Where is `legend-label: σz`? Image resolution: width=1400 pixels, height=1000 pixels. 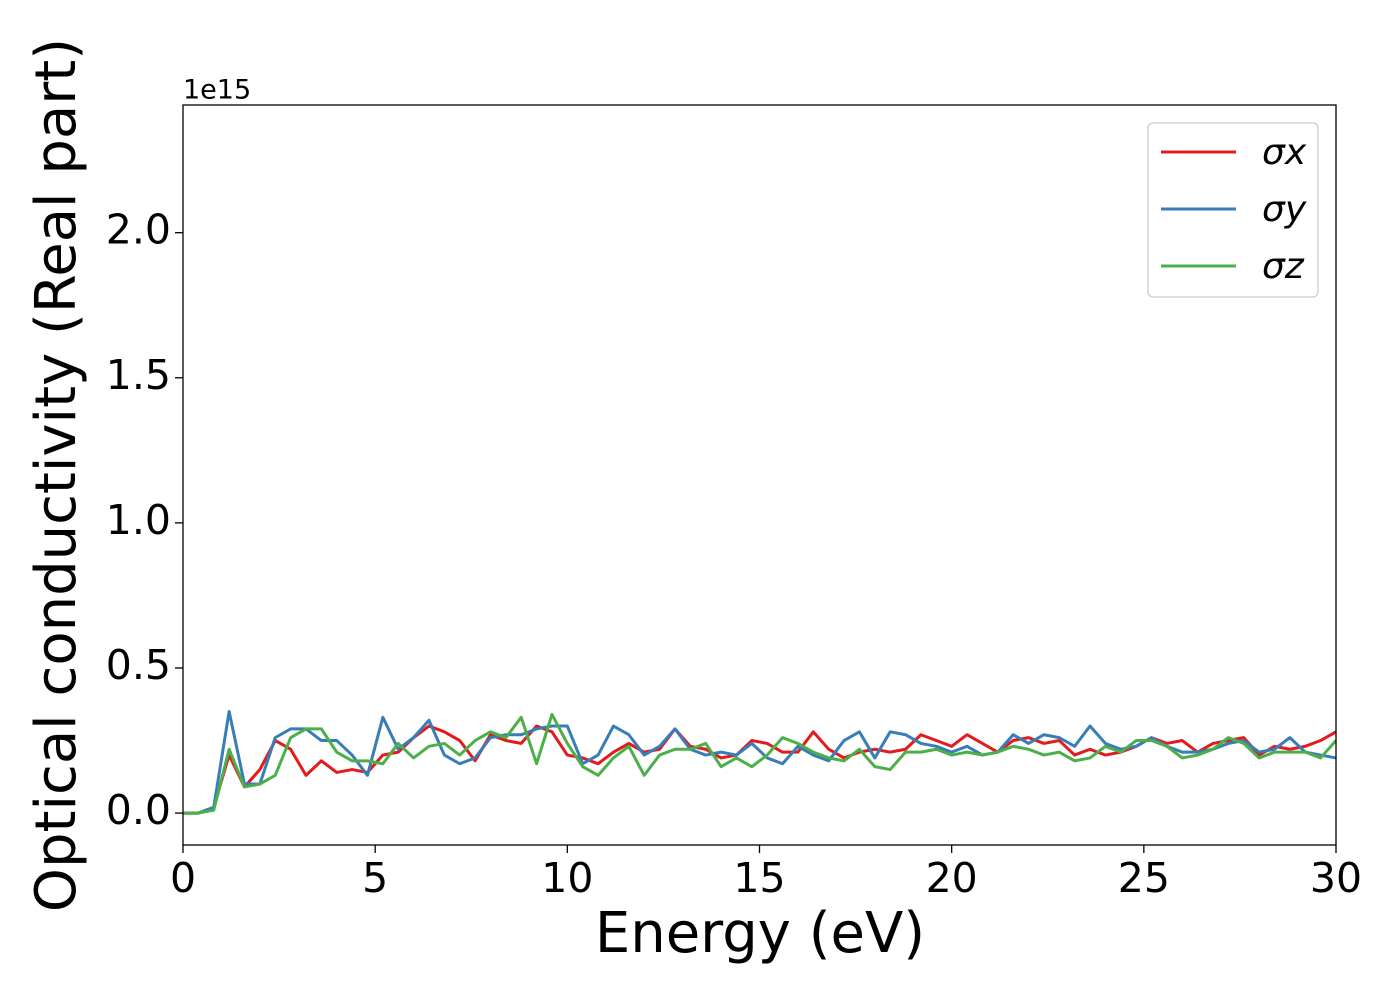 legend-label: σz is located at coordinates (1283, 266).